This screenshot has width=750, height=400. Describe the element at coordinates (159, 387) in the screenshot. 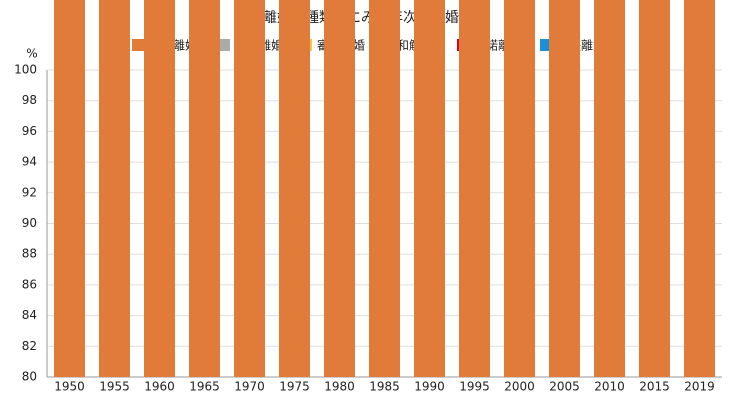

I see `x-tick-label: 1960` at that location.